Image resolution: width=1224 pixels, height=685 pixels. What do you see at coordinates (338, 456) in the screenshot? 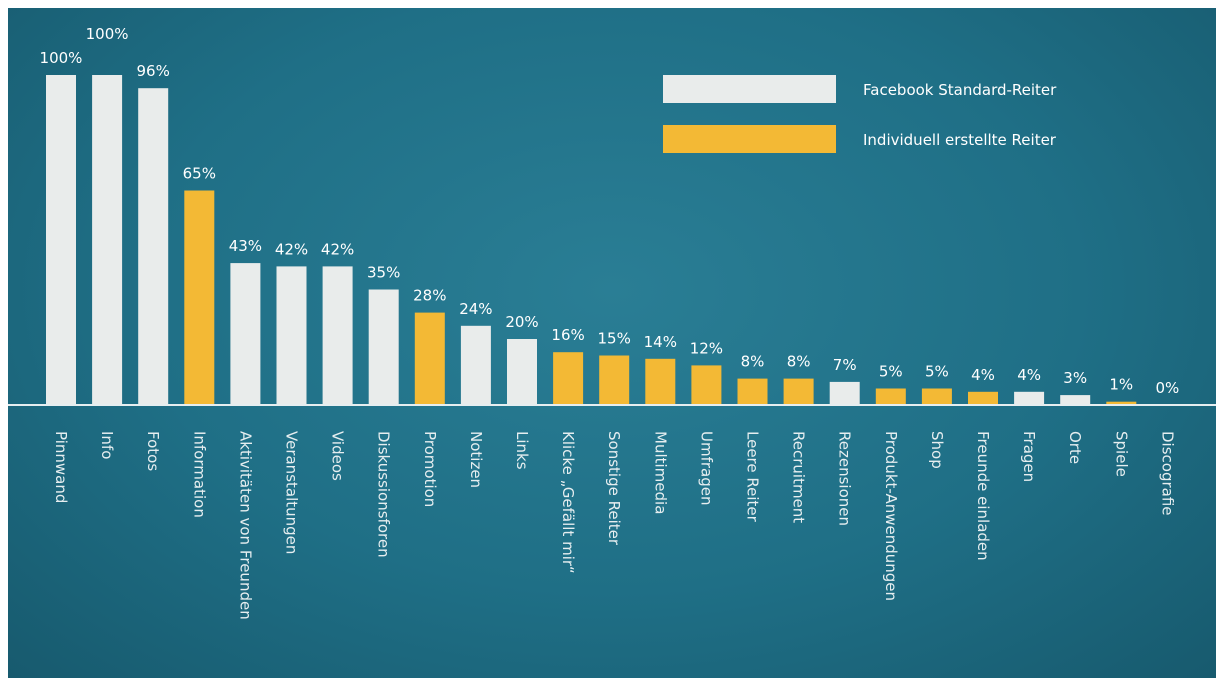
I see `category-label: Videos` at bounding box center [338, 456].